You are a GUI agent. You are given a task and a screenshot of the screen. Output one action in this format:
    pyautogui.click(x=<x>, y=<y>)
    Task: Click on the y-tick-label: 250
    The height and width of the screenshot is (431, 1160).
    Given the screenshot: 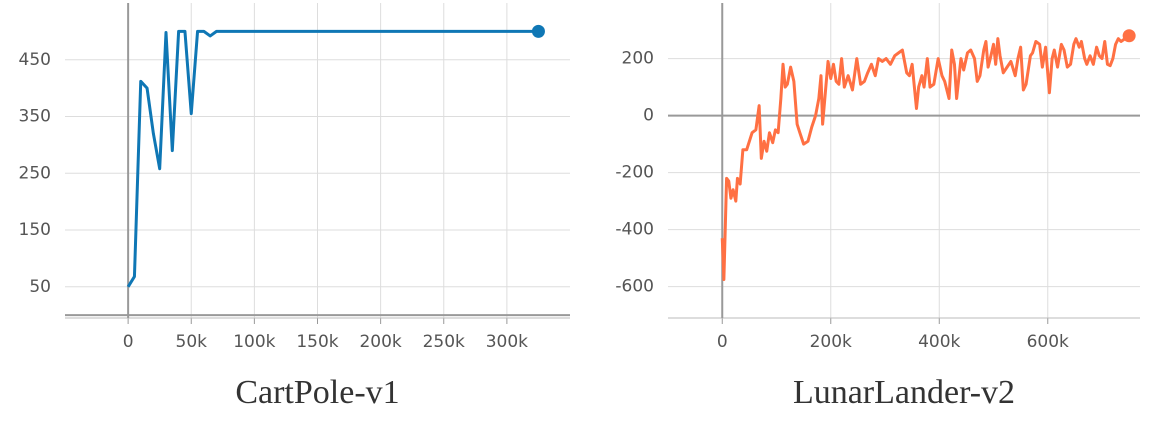 What is the action you would take?
    pyautogui.click(x=35, y=173)
    